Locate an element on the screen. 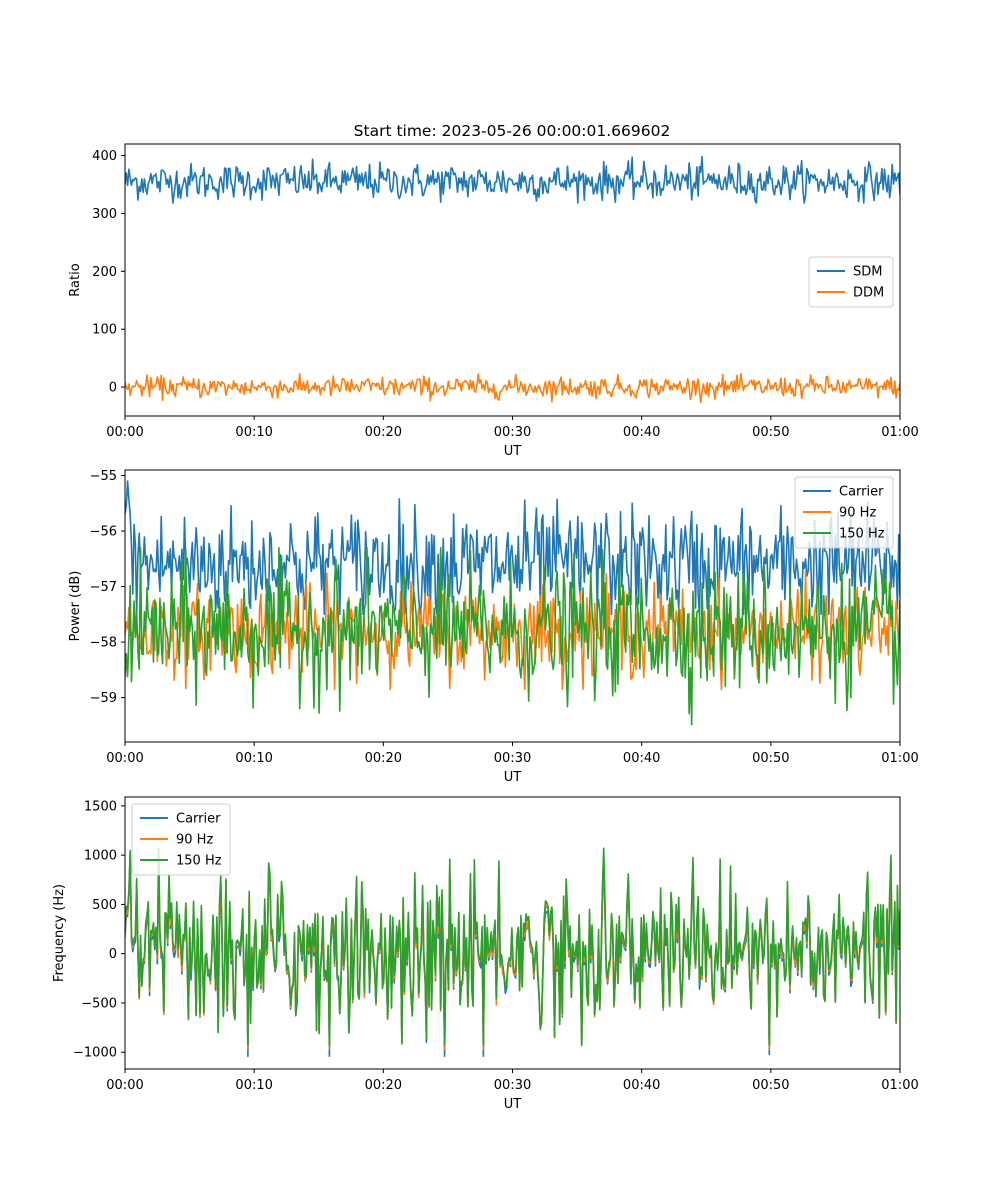 This screenshot has height=1200, width=1000. y-axis-label: Frequency (Hz) is located at coordinates (59, 933).